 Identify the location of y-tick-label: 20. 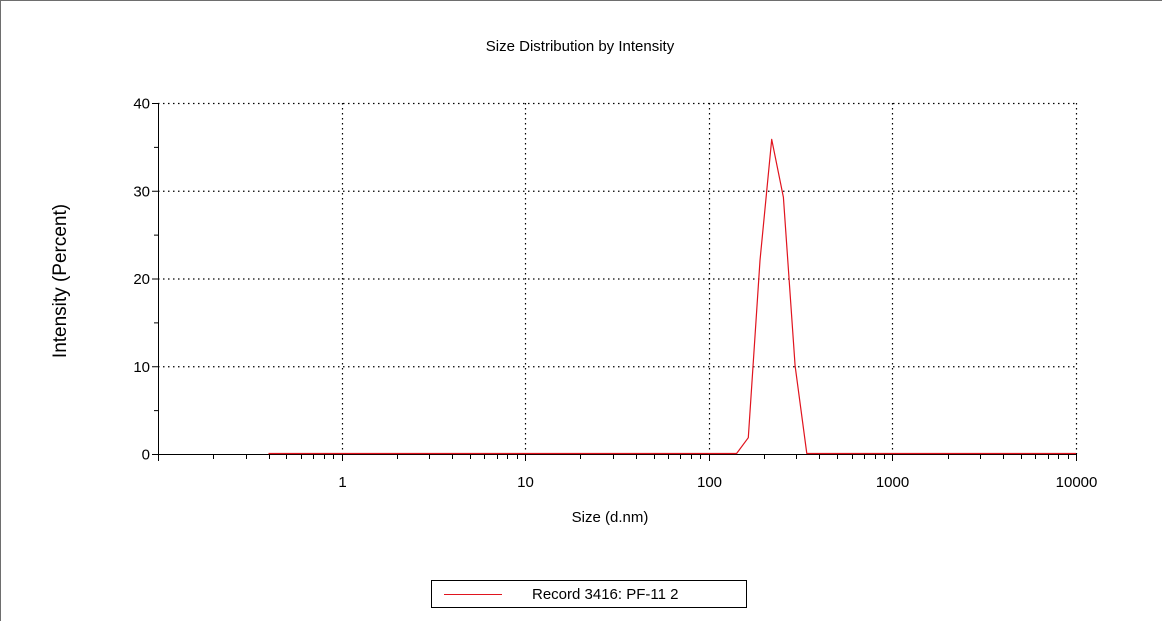
(141, 279).